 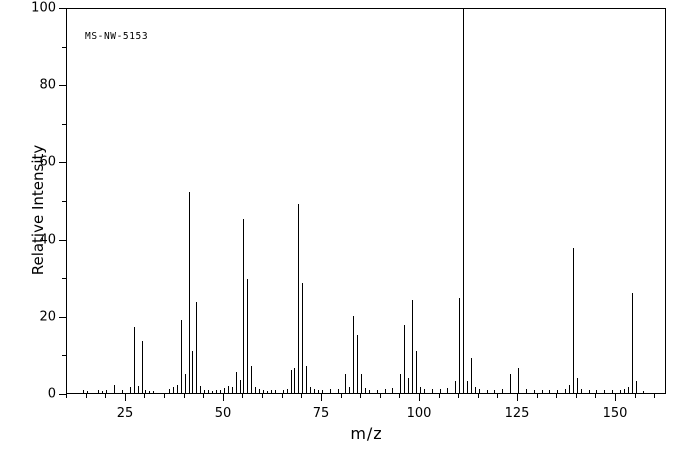 What do you see at coordinates (47, 240) in the screenshot?
I see `y-tick-label: 40` at bounding box center [47, 240].